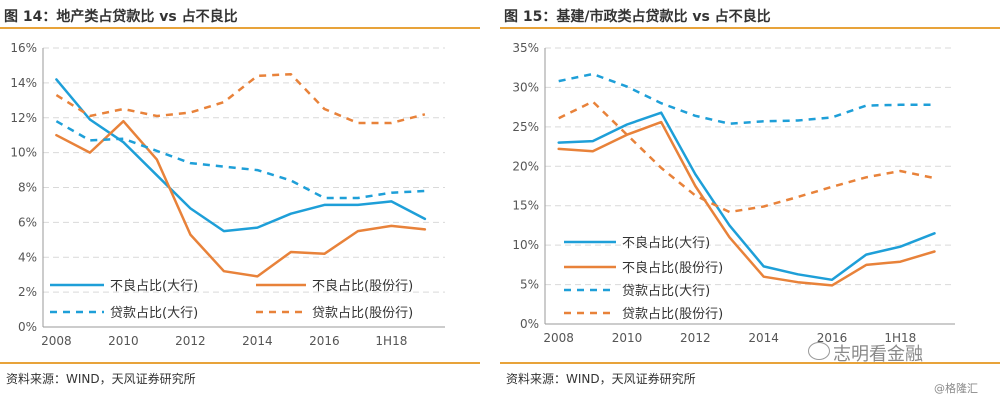 This screenshot has height=402, width=1000. Describe the element at coordinates (525, 87) in the screenshot. I see `y-tick-label: 30%` at that location.